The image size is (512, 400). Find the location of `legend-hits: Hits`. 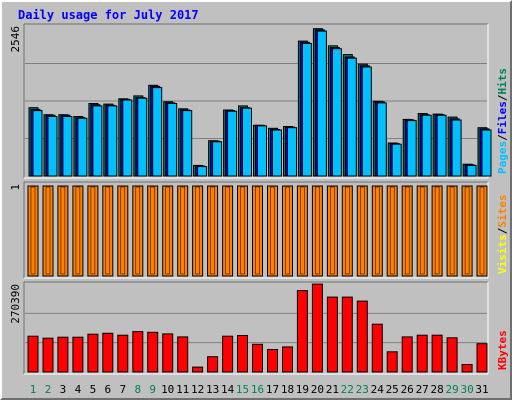

legend-hits: Hits is located at coordinates (502, 81).